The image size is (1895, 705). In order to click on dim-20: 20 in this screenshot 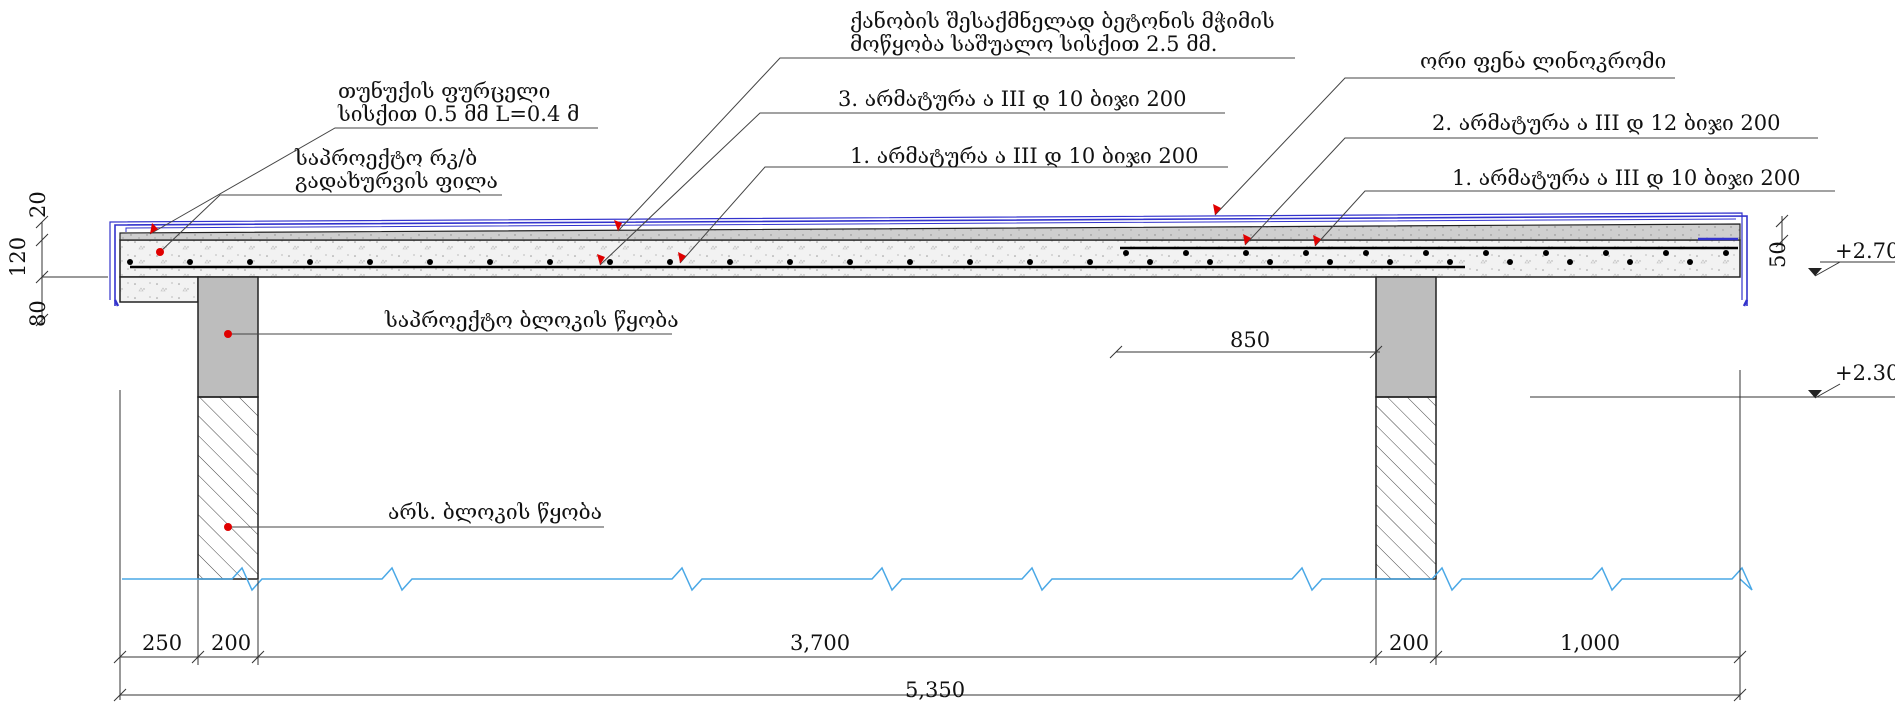, I will do `click(38, 204)`.